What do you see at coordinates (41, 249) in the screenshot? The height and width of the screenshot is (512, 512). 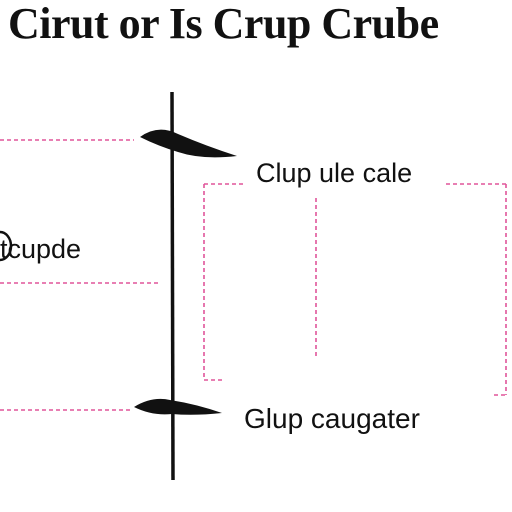 I see `left-label: tcupde` at bounding box center [41, 249].